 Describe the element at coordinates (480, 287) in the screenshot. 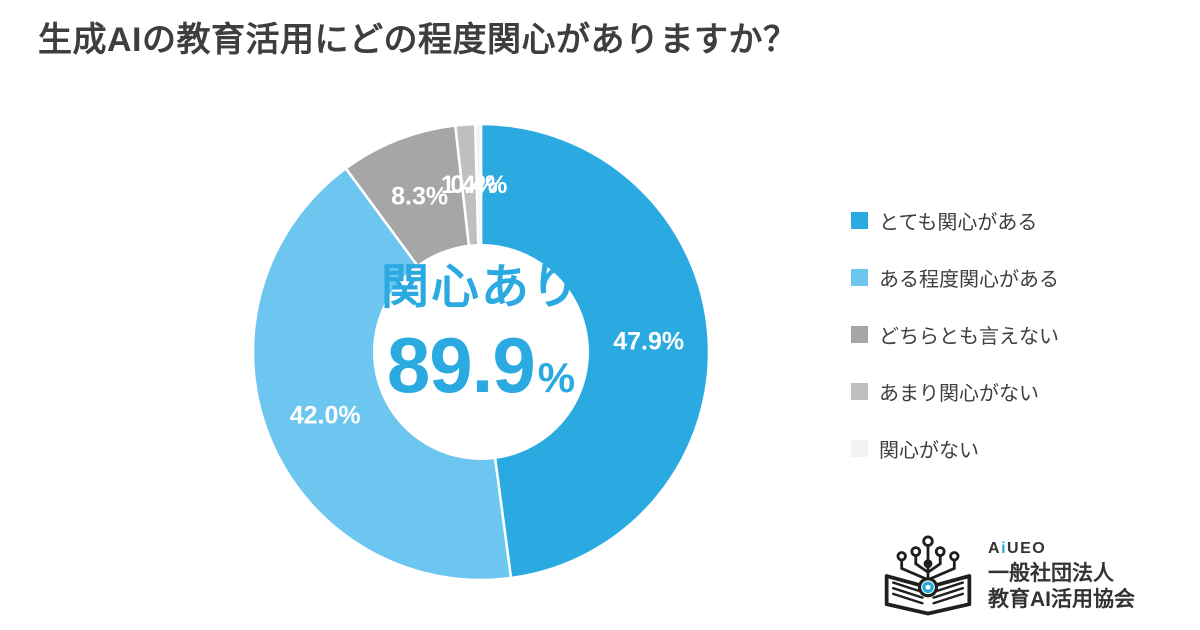

I see `center-caption: 関心あり` at that location.